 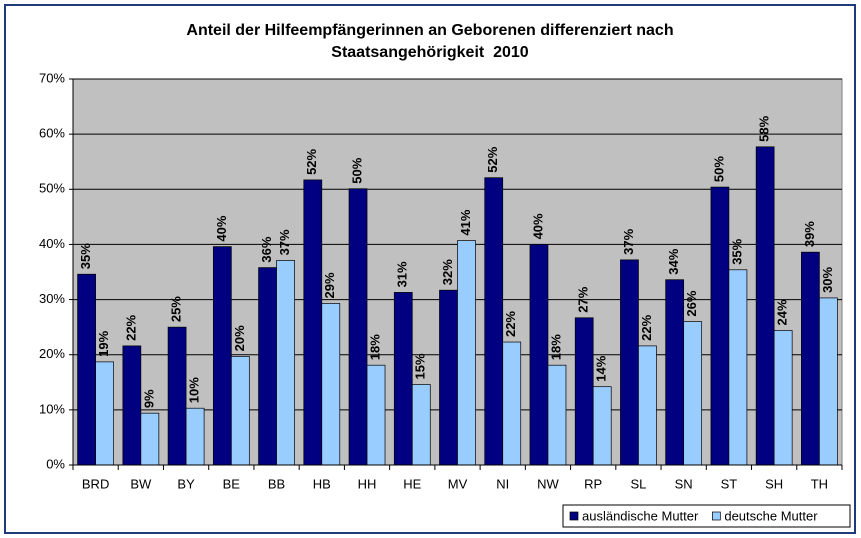 I want to click on legend-box, so click(x=706, y=516).